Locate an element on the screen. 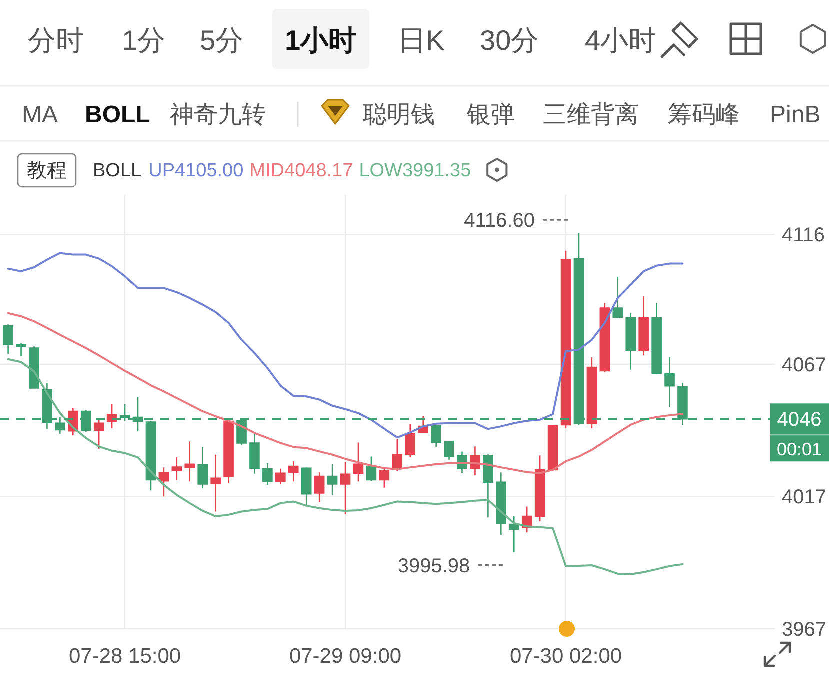 Image resolution: width=829 pixels, height=678 pixels. min-price-label: 3995.98 is located at coordinates (451, 566).